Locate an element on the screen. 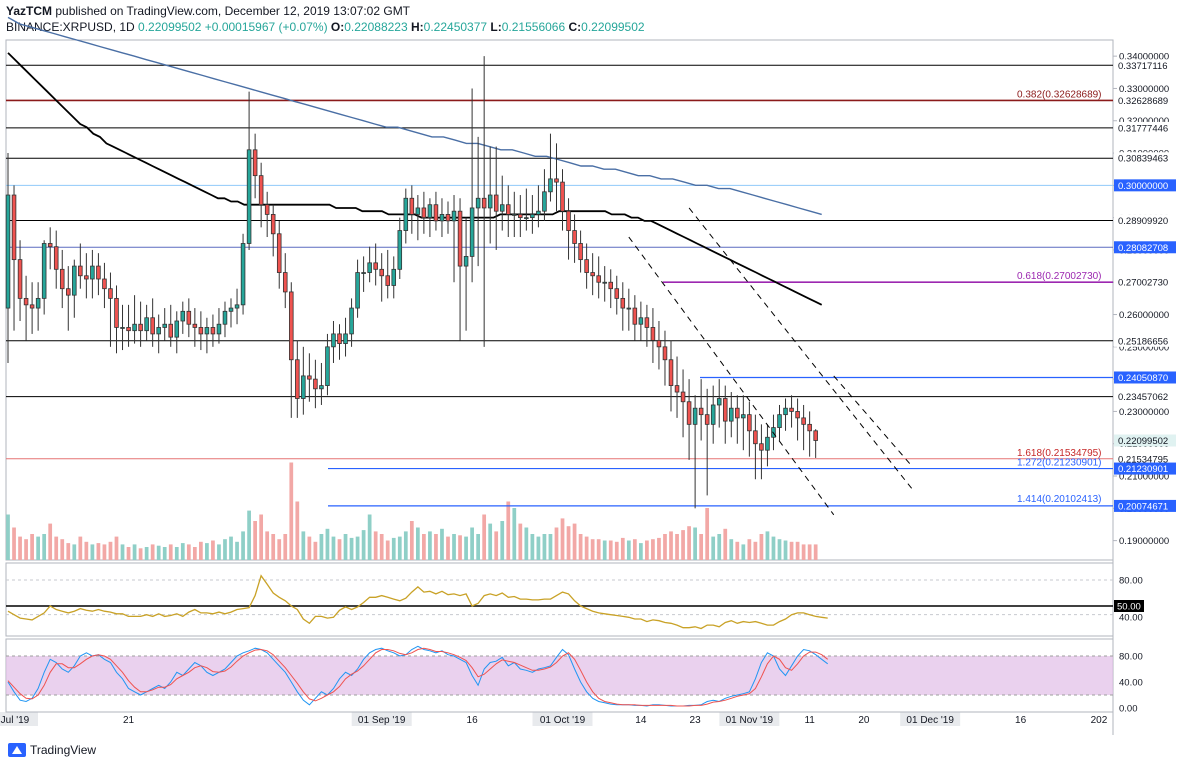 This screenshot has width=1180, height=768. stoch-band is located at coordinates (559, 675).